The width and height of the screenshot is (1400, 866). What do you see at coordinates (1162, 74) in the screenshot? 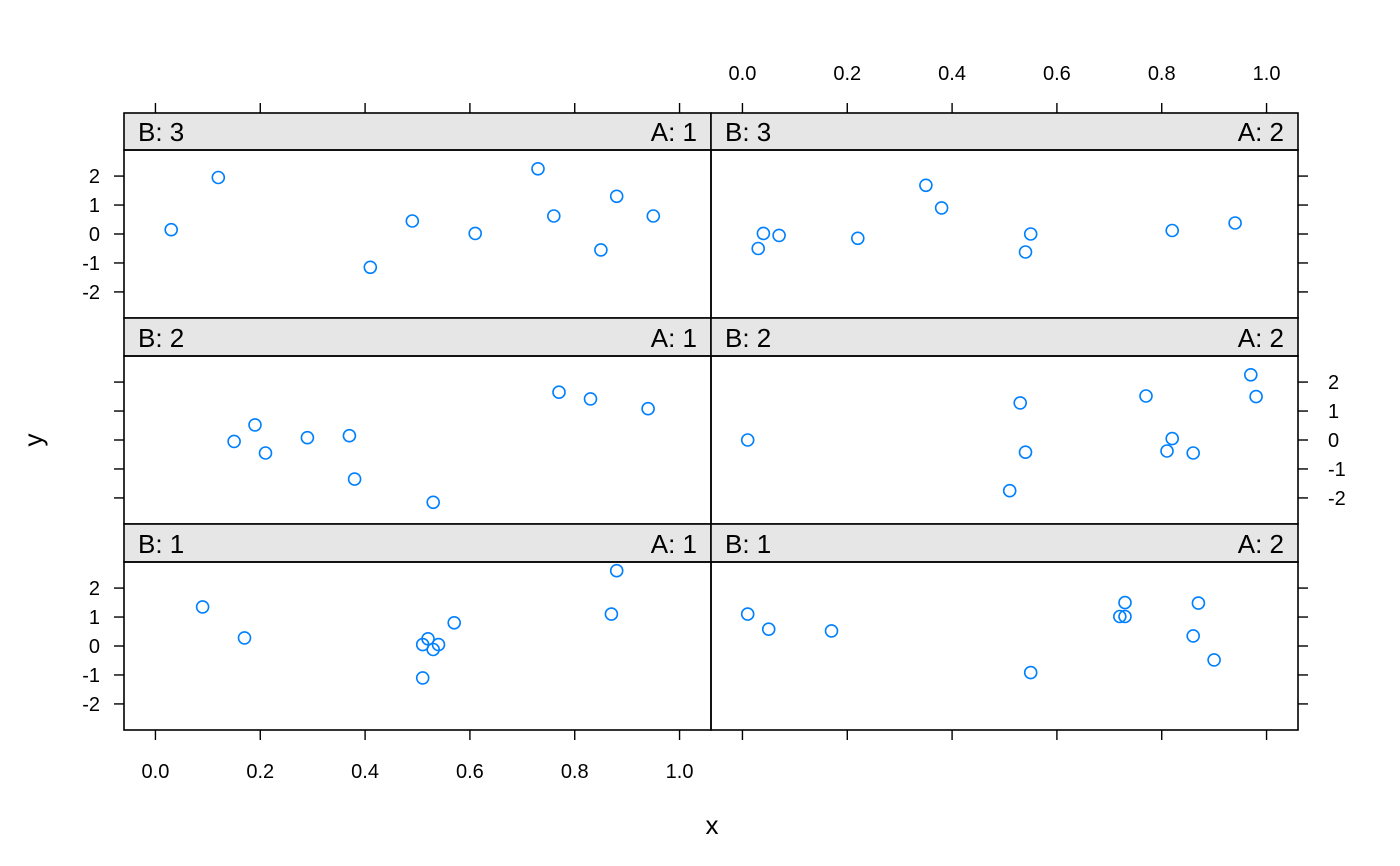
I see `x-tick-label-top: 0.8` at bounding box center [1162, 74].